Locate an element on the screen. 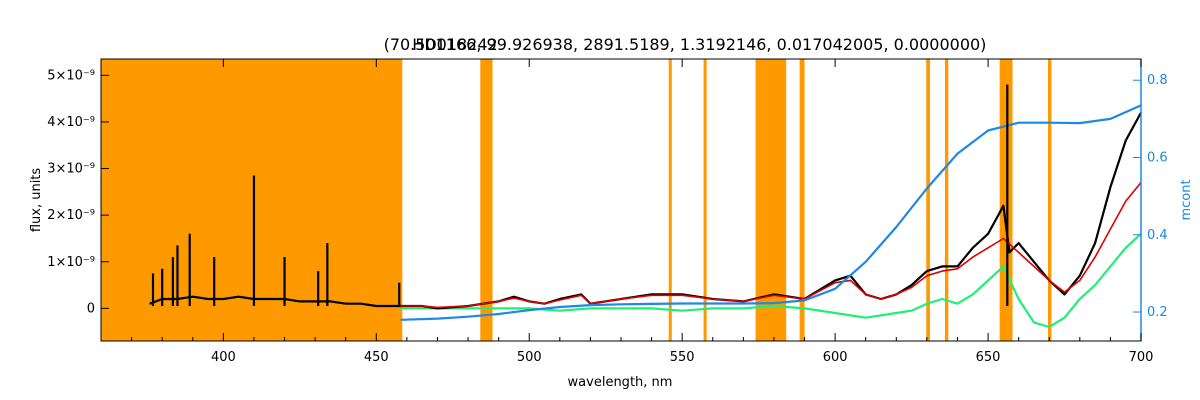  y-tick-label-4: 4×10⁻⁹ is located at coordinates (71, 122).